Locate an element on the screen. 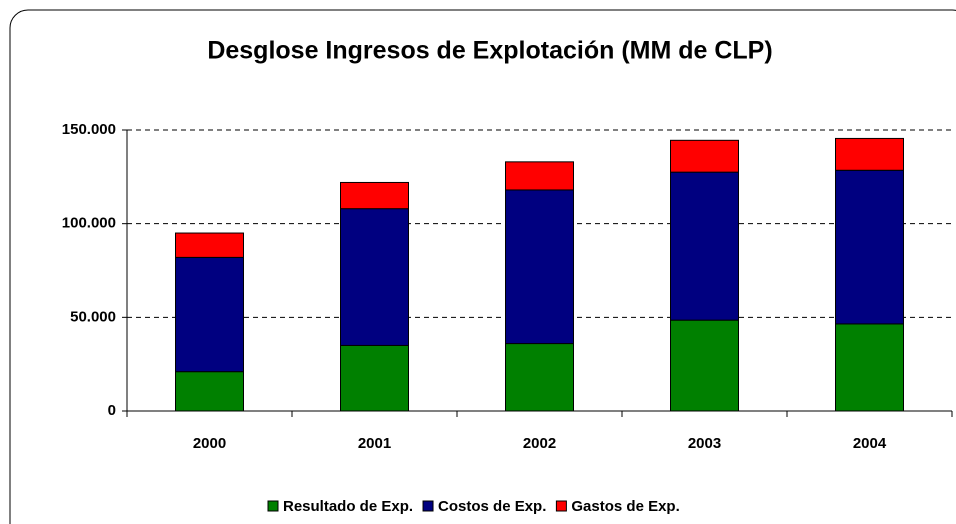  y-tick-label: 100.000 is located at coordinates (89, 223).